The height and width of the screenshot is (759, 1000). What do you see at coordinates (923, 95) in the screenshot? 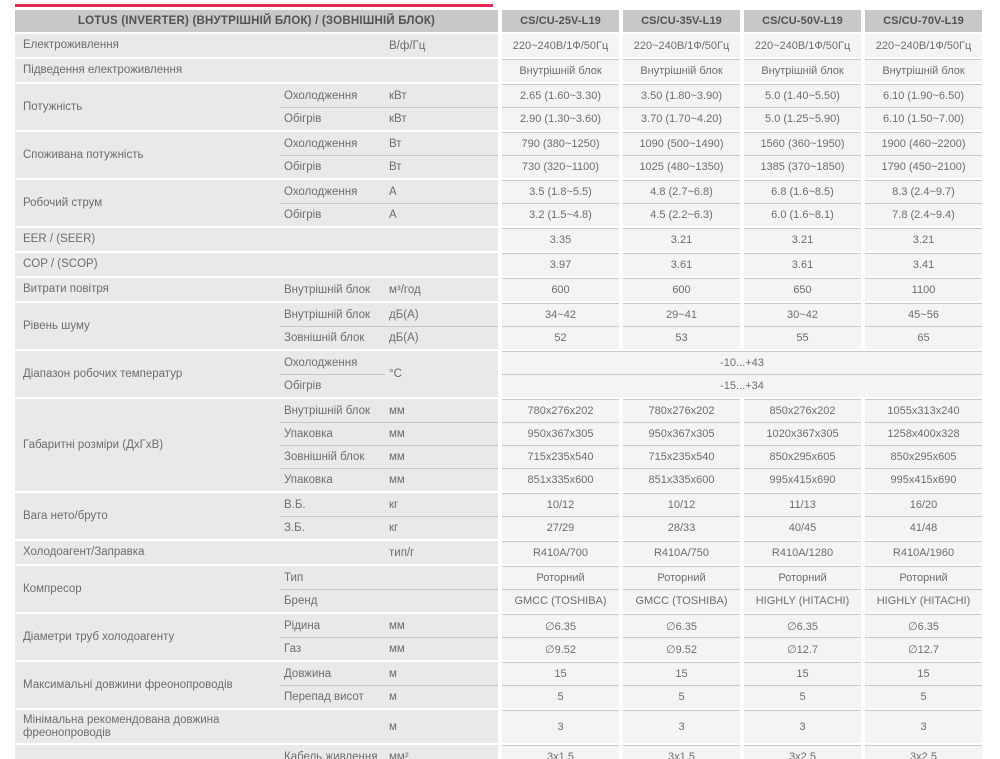
I see `cell-value: 6.10 (1.90~6.50)` at bounding box center [923, 95].